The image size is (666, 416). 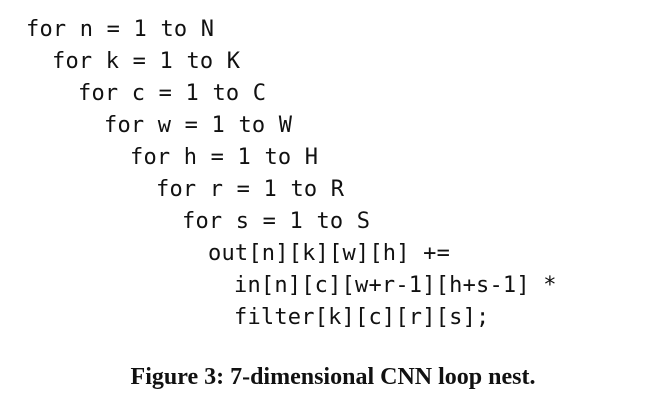 I want to click on code-line-loop-k: for k = 1 to K, so click(x=146, y=61).